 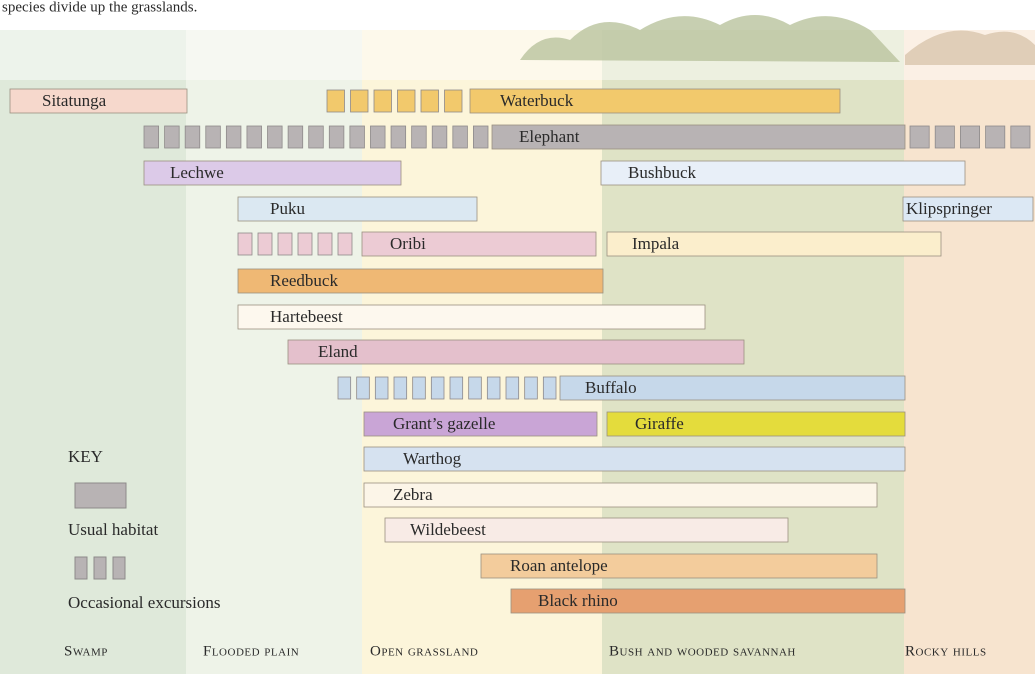 What do you see at coordinates (659, 423) in the screenshot?
I see `animal-label: Giraffe` at bounding box center [659, 423].